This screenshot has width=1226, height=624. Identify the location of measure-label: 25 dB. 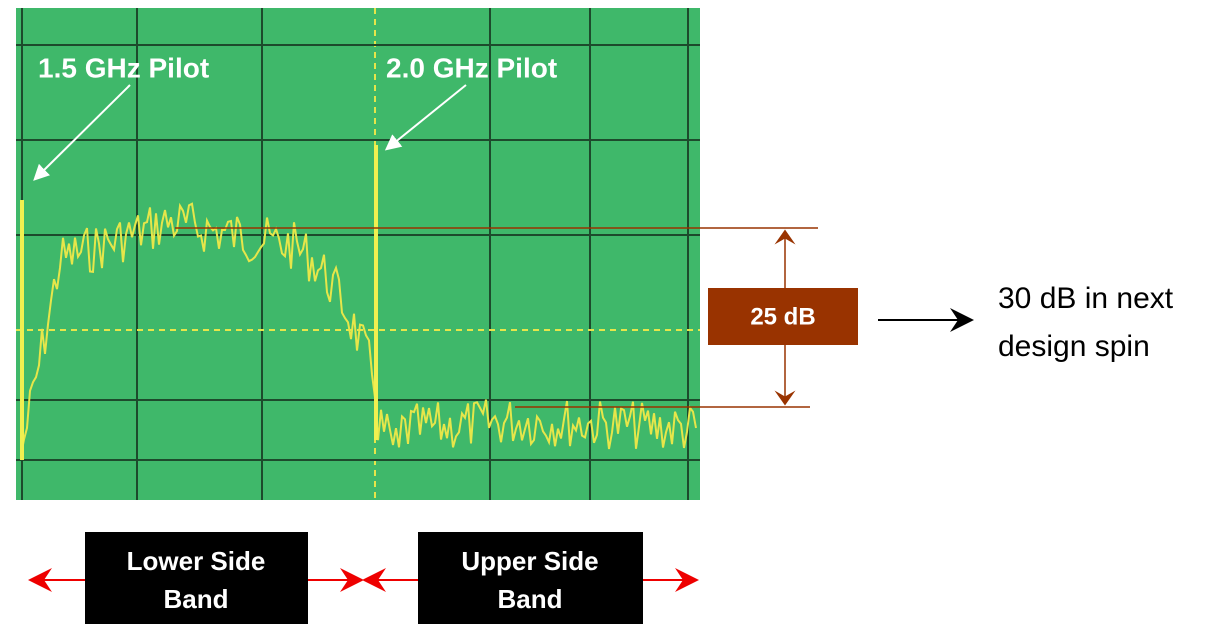
(782, 316).